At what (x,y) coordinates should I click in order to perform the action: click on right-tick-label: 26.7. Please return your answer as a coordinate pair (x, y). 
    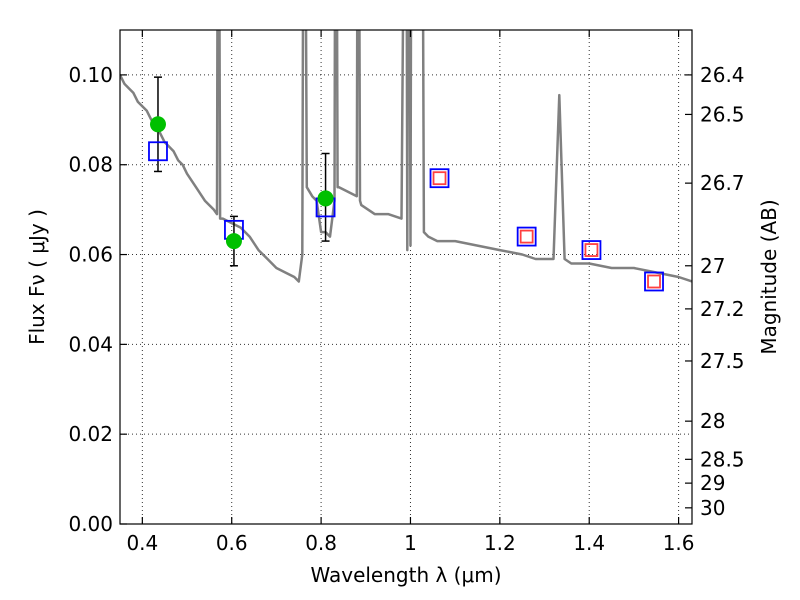
    Looking at the image, I should click on (722, 183).